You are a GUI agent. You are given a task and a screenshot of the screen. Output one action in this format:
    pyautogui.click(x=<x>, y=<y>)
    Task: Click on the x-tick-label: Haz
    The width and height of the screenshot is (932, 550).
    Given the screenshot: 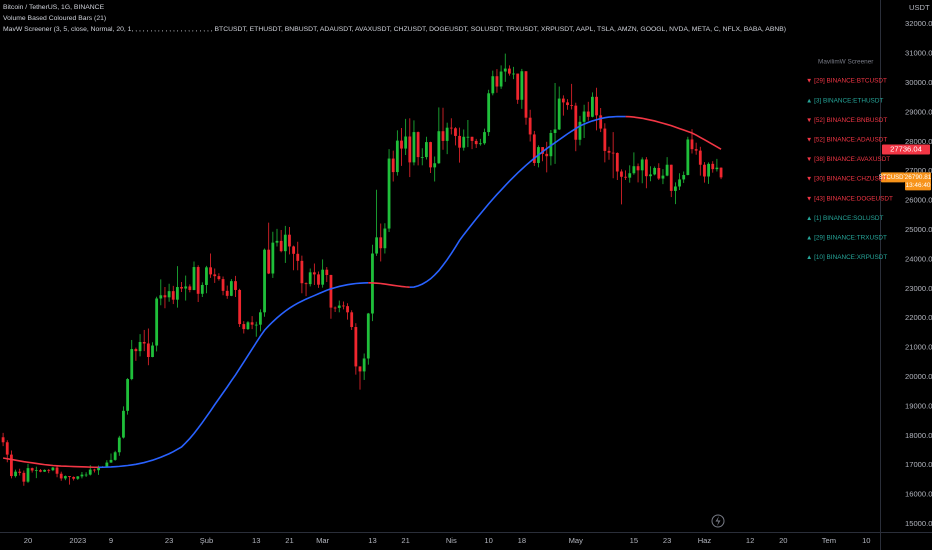 What is the action you would take?
    pyautogui.click(x=705, y=540)
    